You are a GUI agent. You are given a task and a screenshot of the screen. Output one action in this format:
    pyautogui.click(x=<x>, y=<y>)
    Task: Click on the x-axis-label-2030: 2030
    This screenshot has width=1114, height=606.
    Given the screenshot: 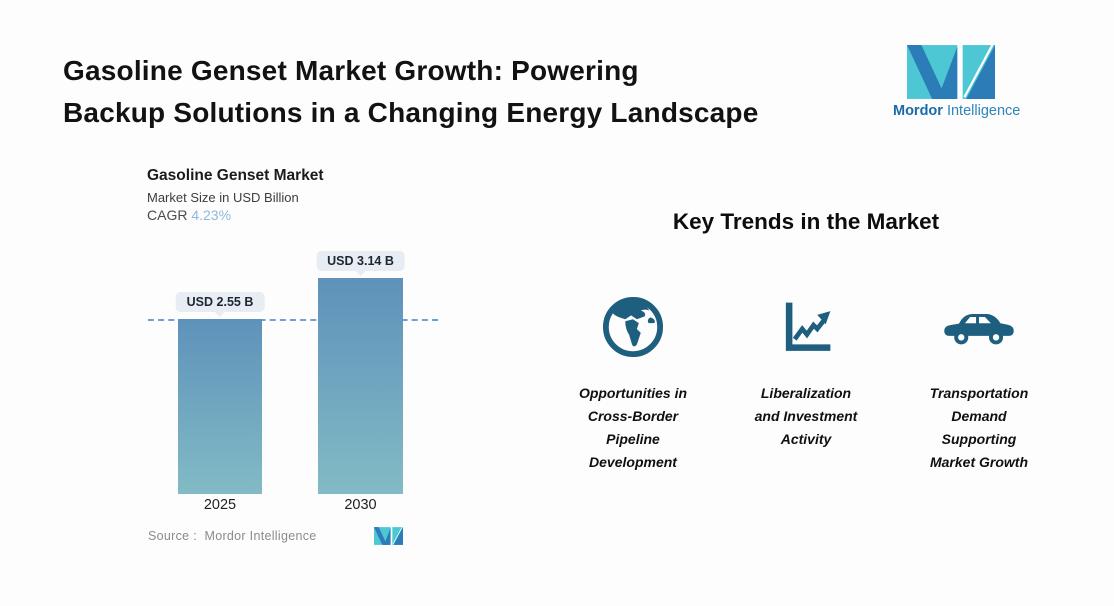 What is the action you would take?
    pyautogui.click(x=360, y=505)
    